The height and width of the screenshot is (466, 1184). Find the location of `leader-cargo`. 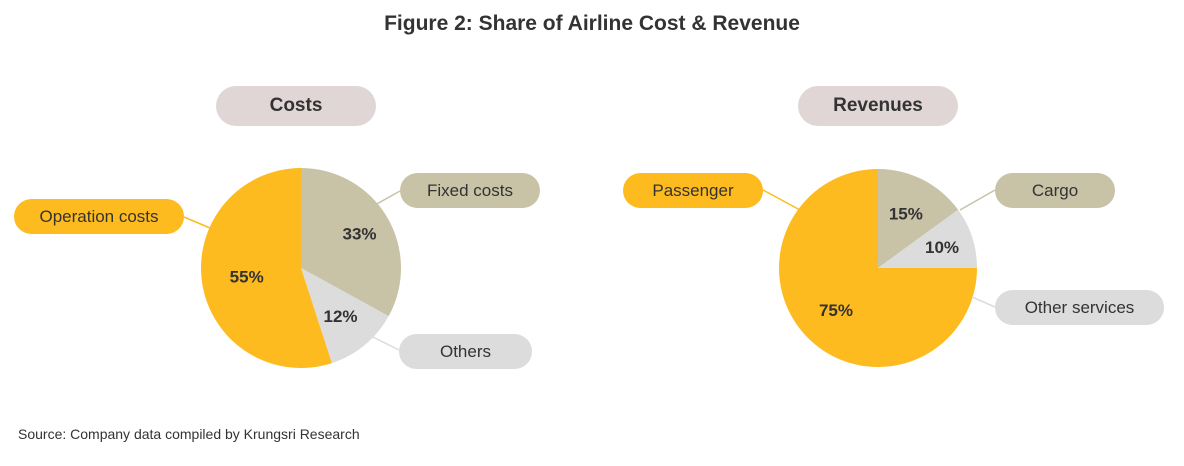

leader-cargo is located at coordinates (977, 200).